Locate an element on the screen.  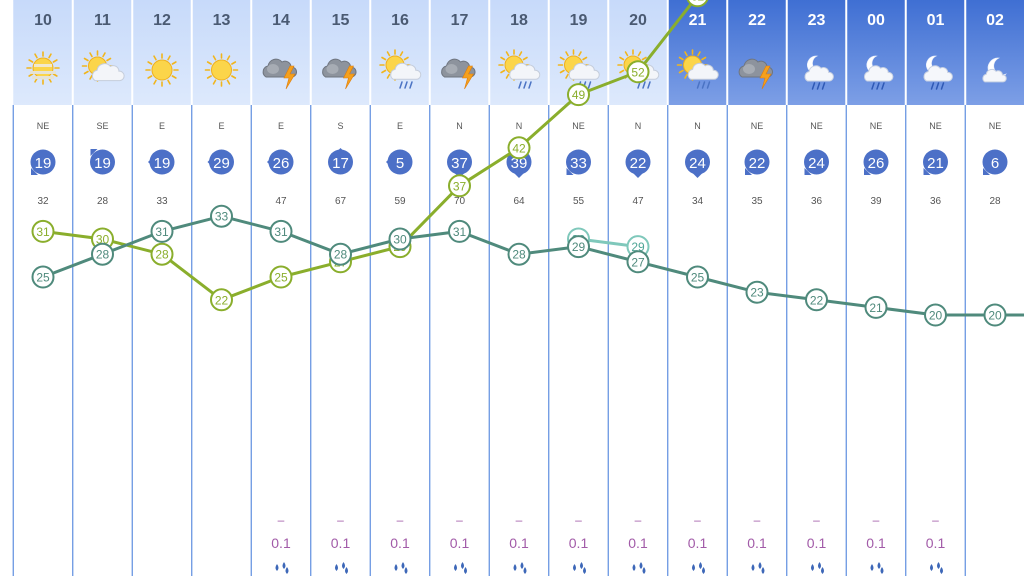
hour-label: 14 is located at coordinates (281, 20).